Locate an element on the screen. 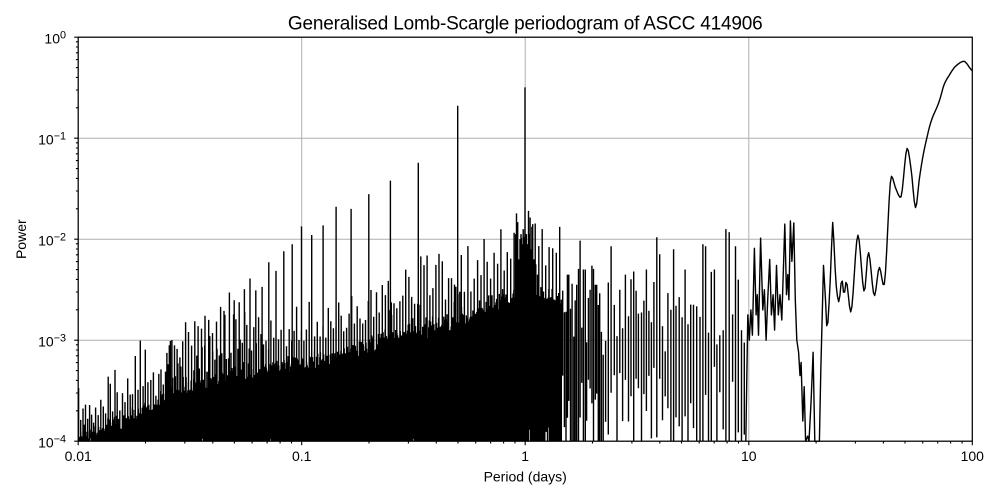 This screenshot has height=500, width=1000. svg-text: Period (days) is located at coordinates (525, 476).